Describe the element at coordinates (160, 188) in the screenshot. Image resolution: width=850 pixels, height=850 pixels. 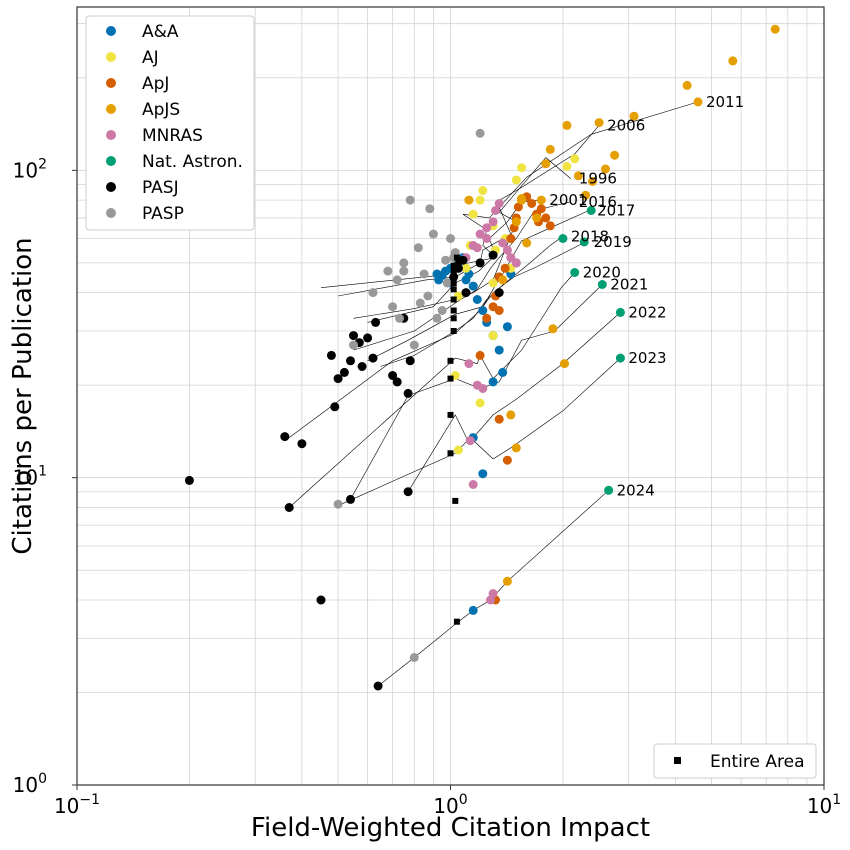
I see `legend-label-pasj: PASJ` at that location.